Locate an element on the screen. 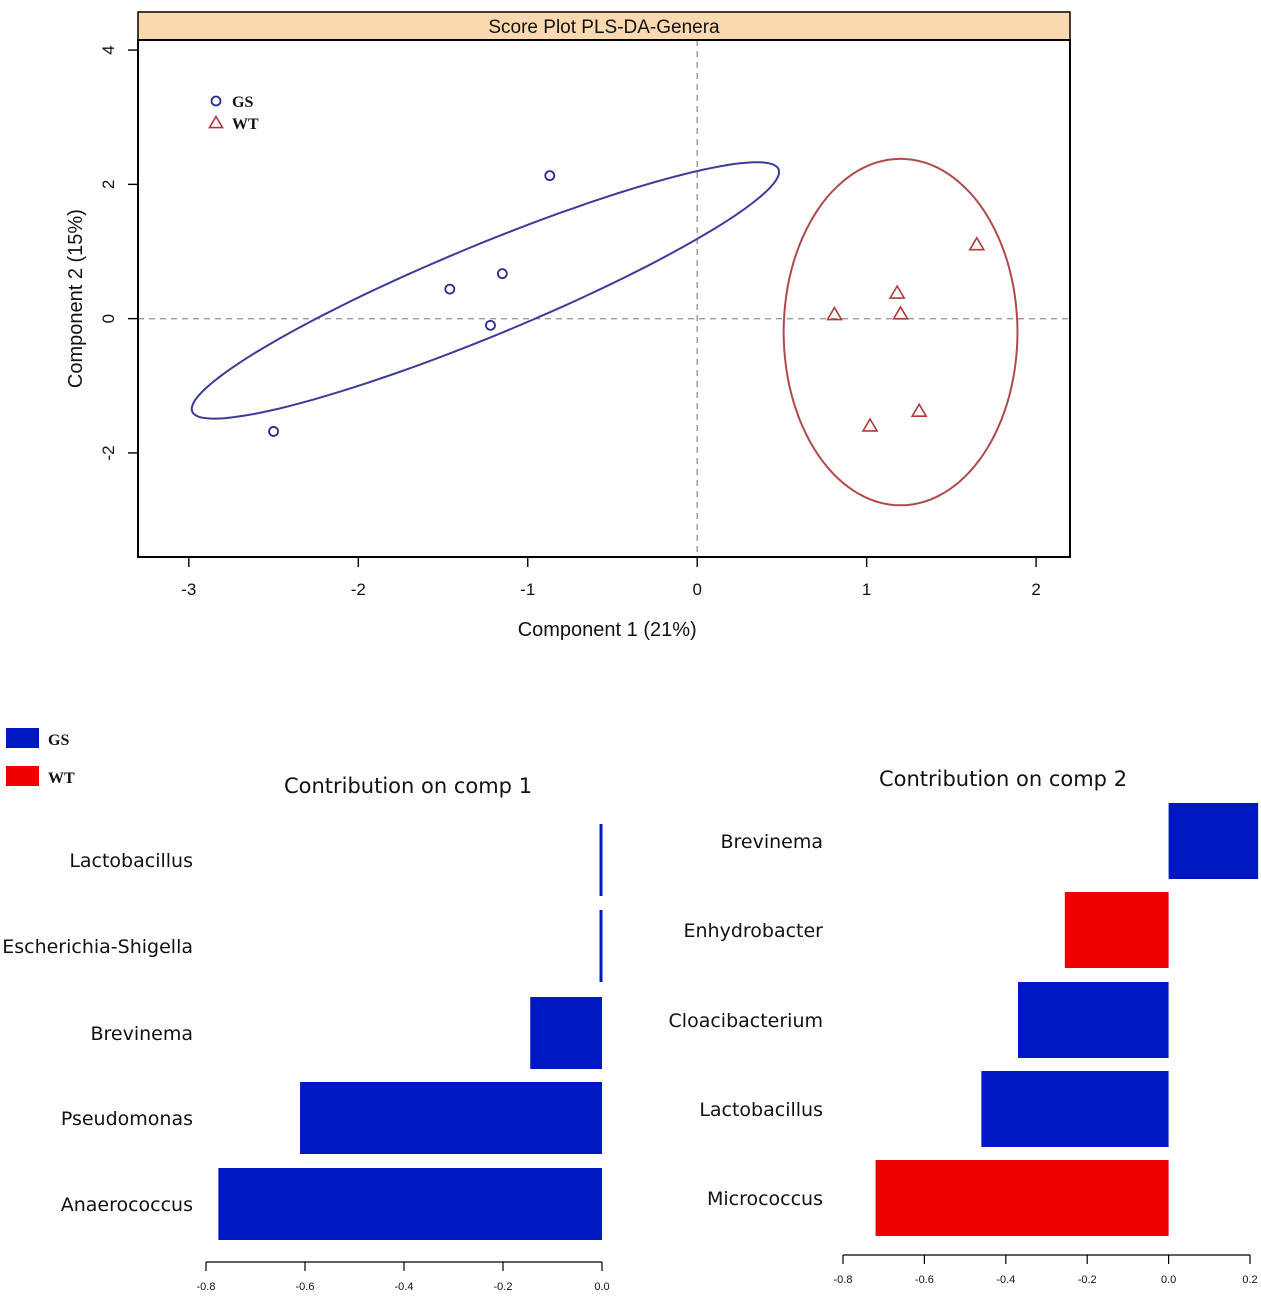 Image resolution: width=1261 pixels, height=1298 pixels. category-label: Anaerococcus is located at coordinates (127, 1205).